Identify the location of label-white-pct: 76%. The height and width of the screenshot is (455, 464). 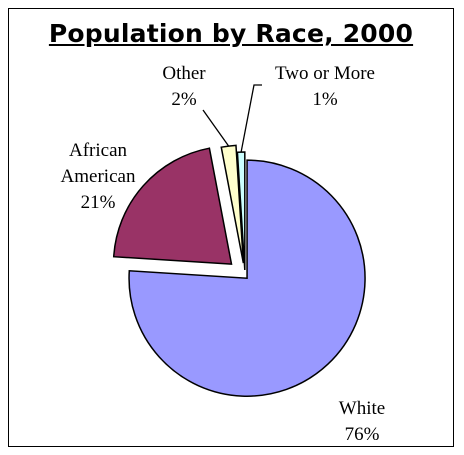
(362, 434).